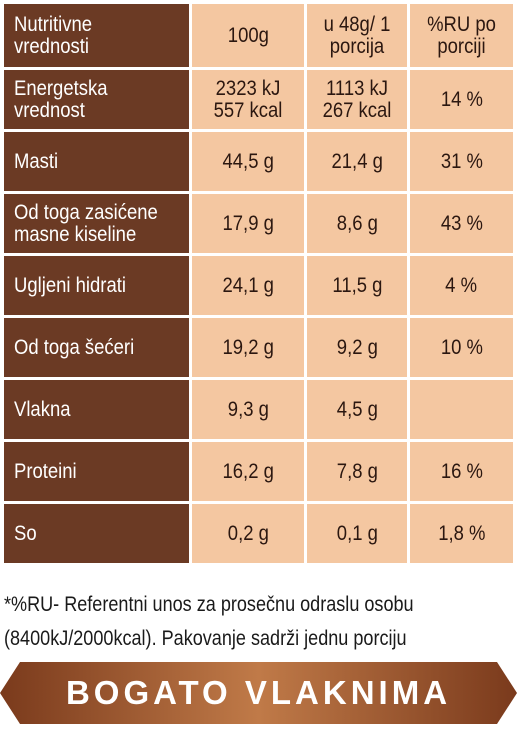  I want to click on value-per-portion: 21,4 g, so click(357, 161).